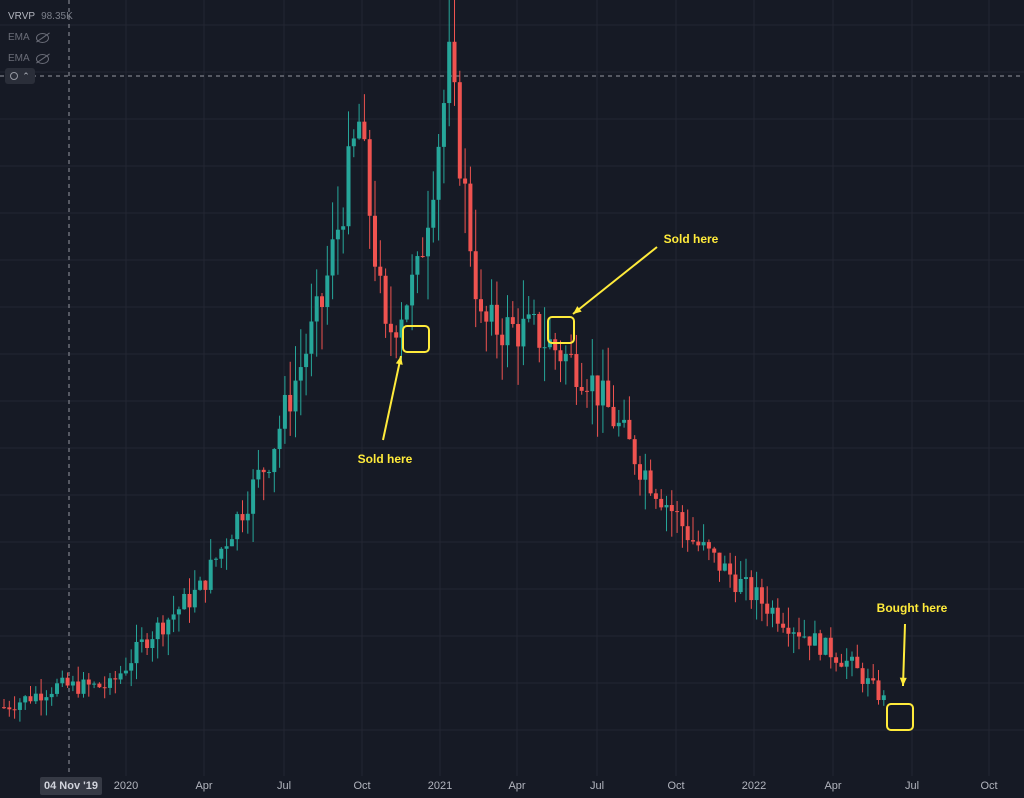 This screenshot has height=798, width=1024. Describe the element at coordinates (14, 76) in the screenshot. I see `circle-icon` at that location.